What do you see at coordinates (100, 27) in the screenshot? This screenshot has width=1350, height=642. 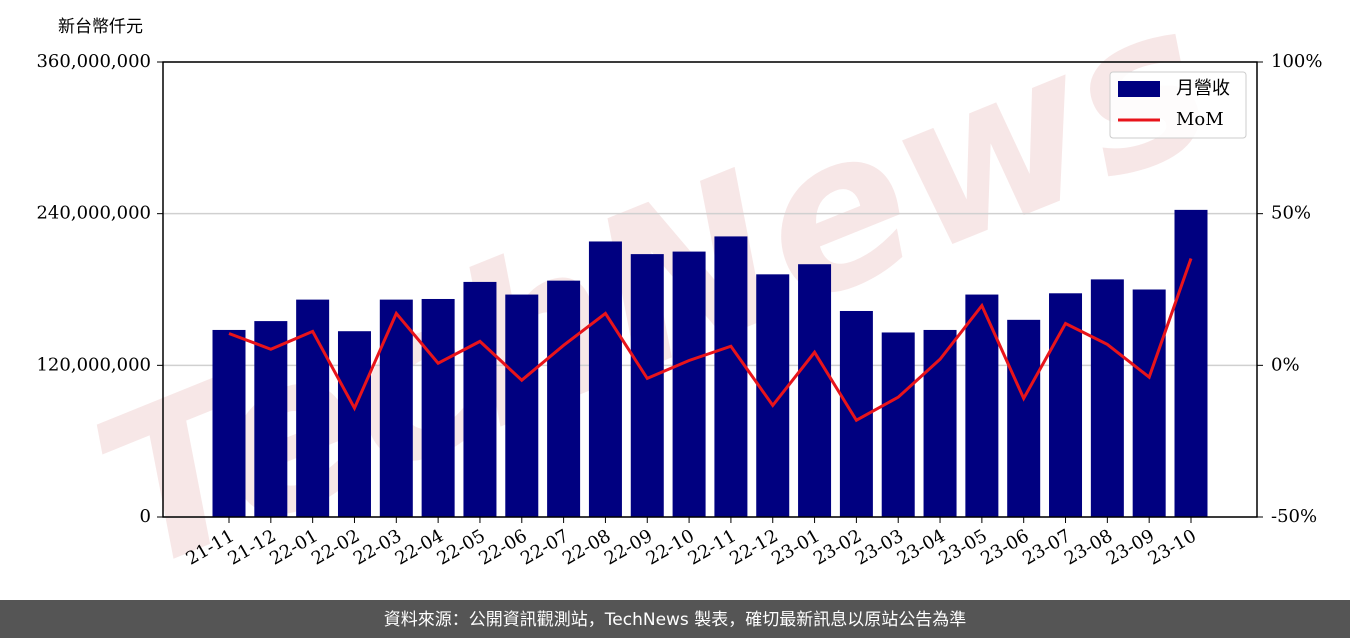 I see `y-unit: 新台幣仟元` at bounding box center [100, 27].